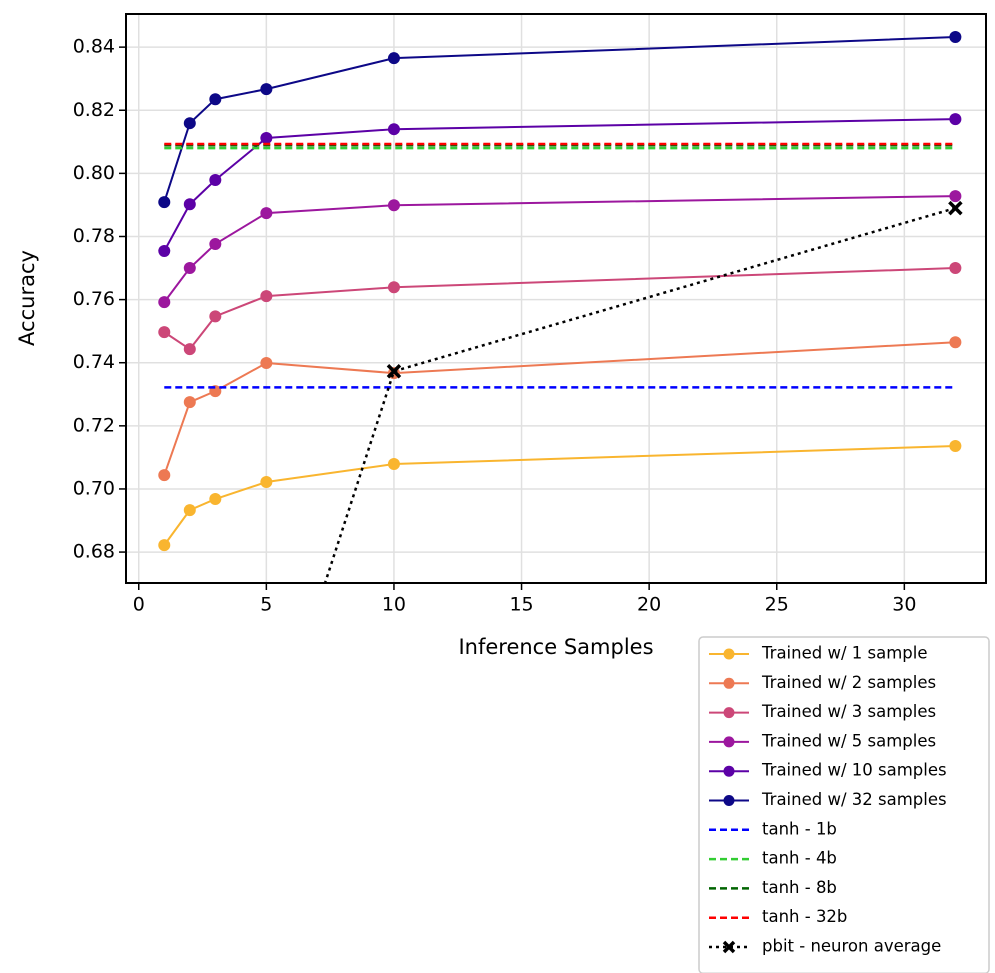 Image resolution: width=995 pixels, height=973 pixels. Describe the element at coordinates (848, 740) in the screenshot. I see `legend-label: Trained w/ 5 samples` at that location.